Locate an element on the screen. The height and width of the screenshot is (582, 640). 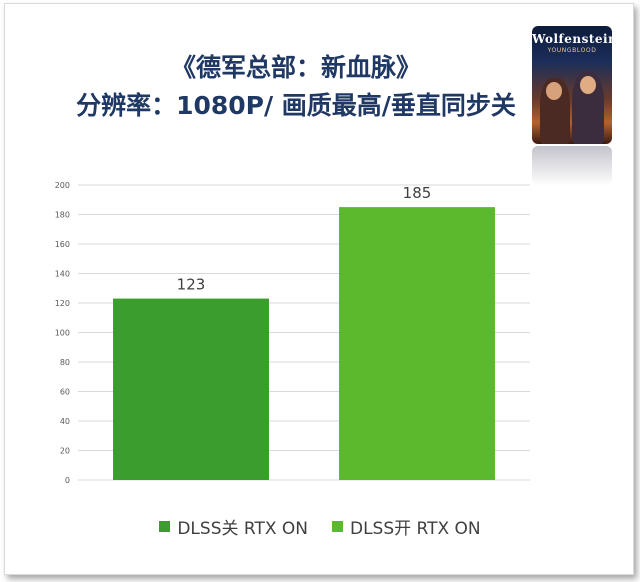
legend-item-series-2: DLSS开 RTX ON is located at coordinates (406, 526).